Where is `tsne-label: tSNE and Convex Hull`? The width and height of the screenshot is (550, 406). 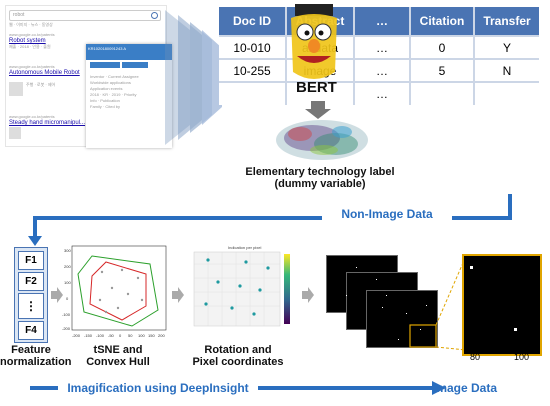
tsne-label: tSNE and Convex Hull is located at coordinates (118, 356).